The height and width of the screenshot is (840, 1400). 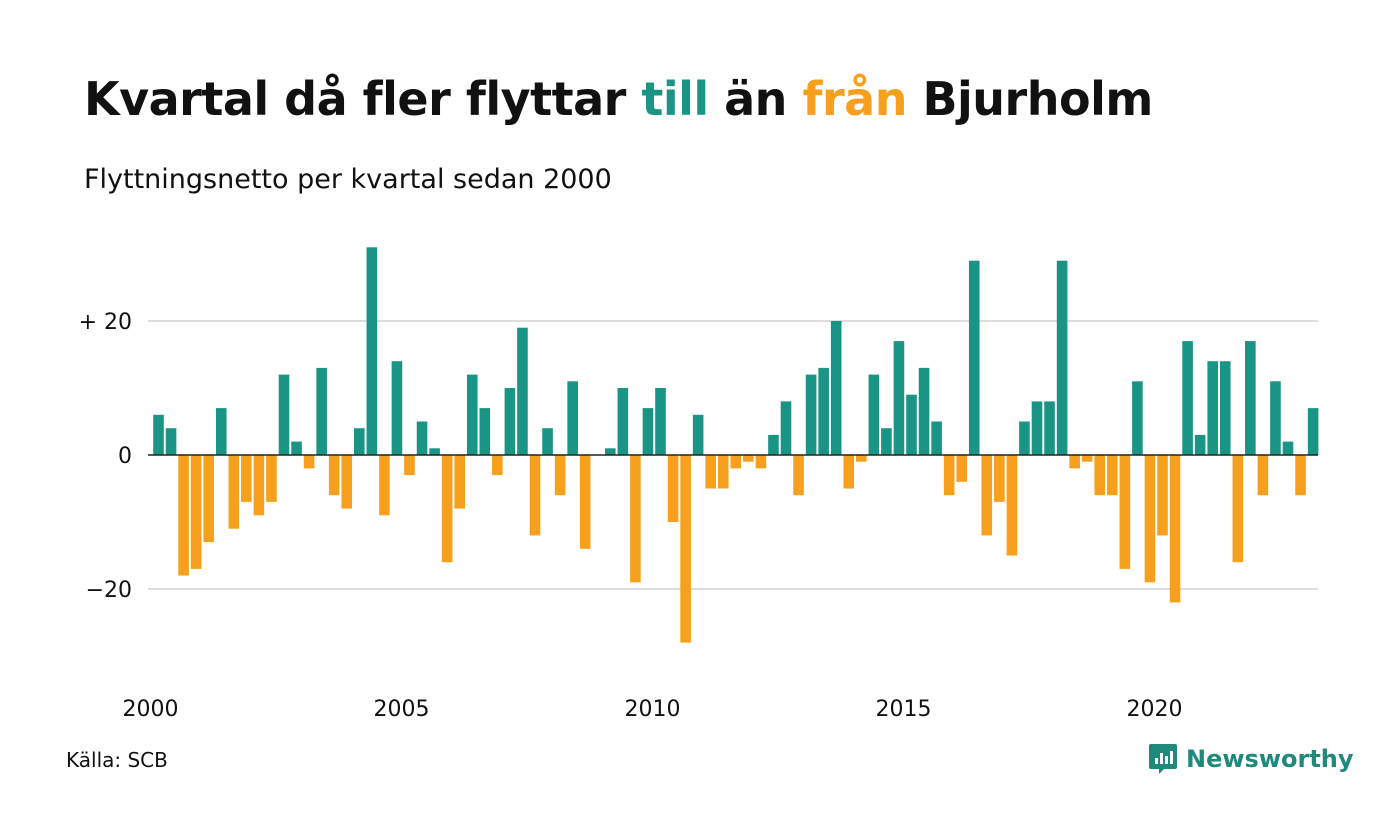 What do you see at coordinates (402, 709) in the screenshot?
I see `x-tick-label: 2005` at bounding box center [402, 709].